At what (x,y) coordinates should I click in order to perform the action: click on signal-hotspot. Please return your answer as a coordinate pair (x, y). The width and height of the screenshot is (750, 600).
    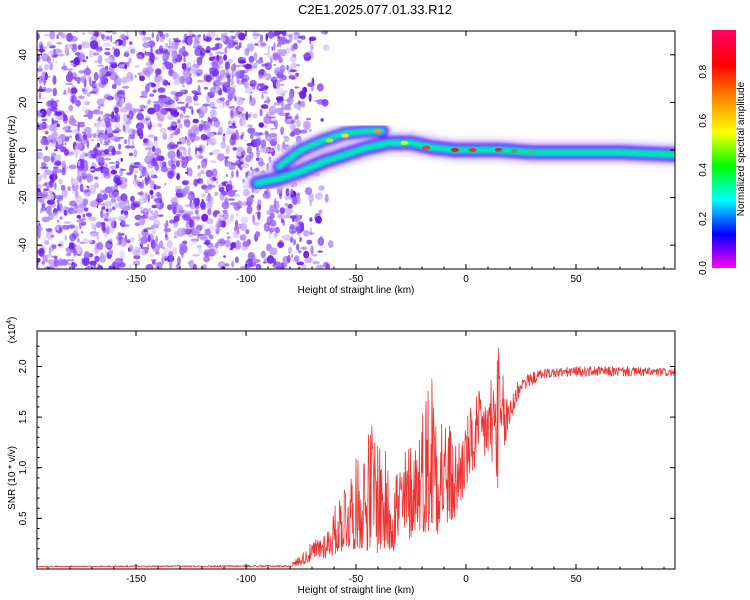
    Looking at the image, I should click on (404, 142).